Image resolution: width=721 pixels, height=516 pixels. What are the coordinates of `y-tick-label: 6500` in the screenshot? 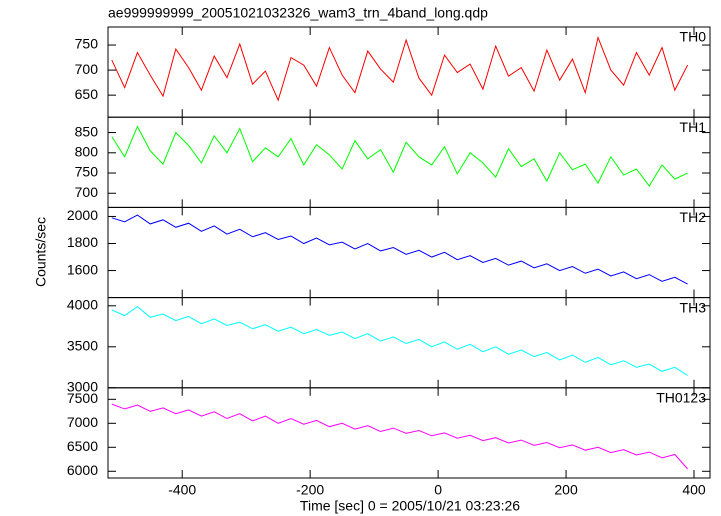 It's located at (82, 446).